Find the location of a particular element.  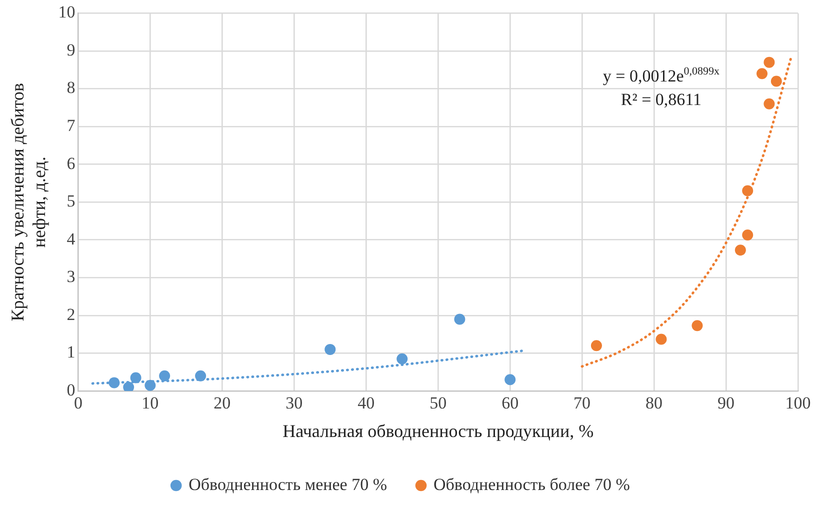

x-tick-label: 30 is located at coordinates (294, 403).